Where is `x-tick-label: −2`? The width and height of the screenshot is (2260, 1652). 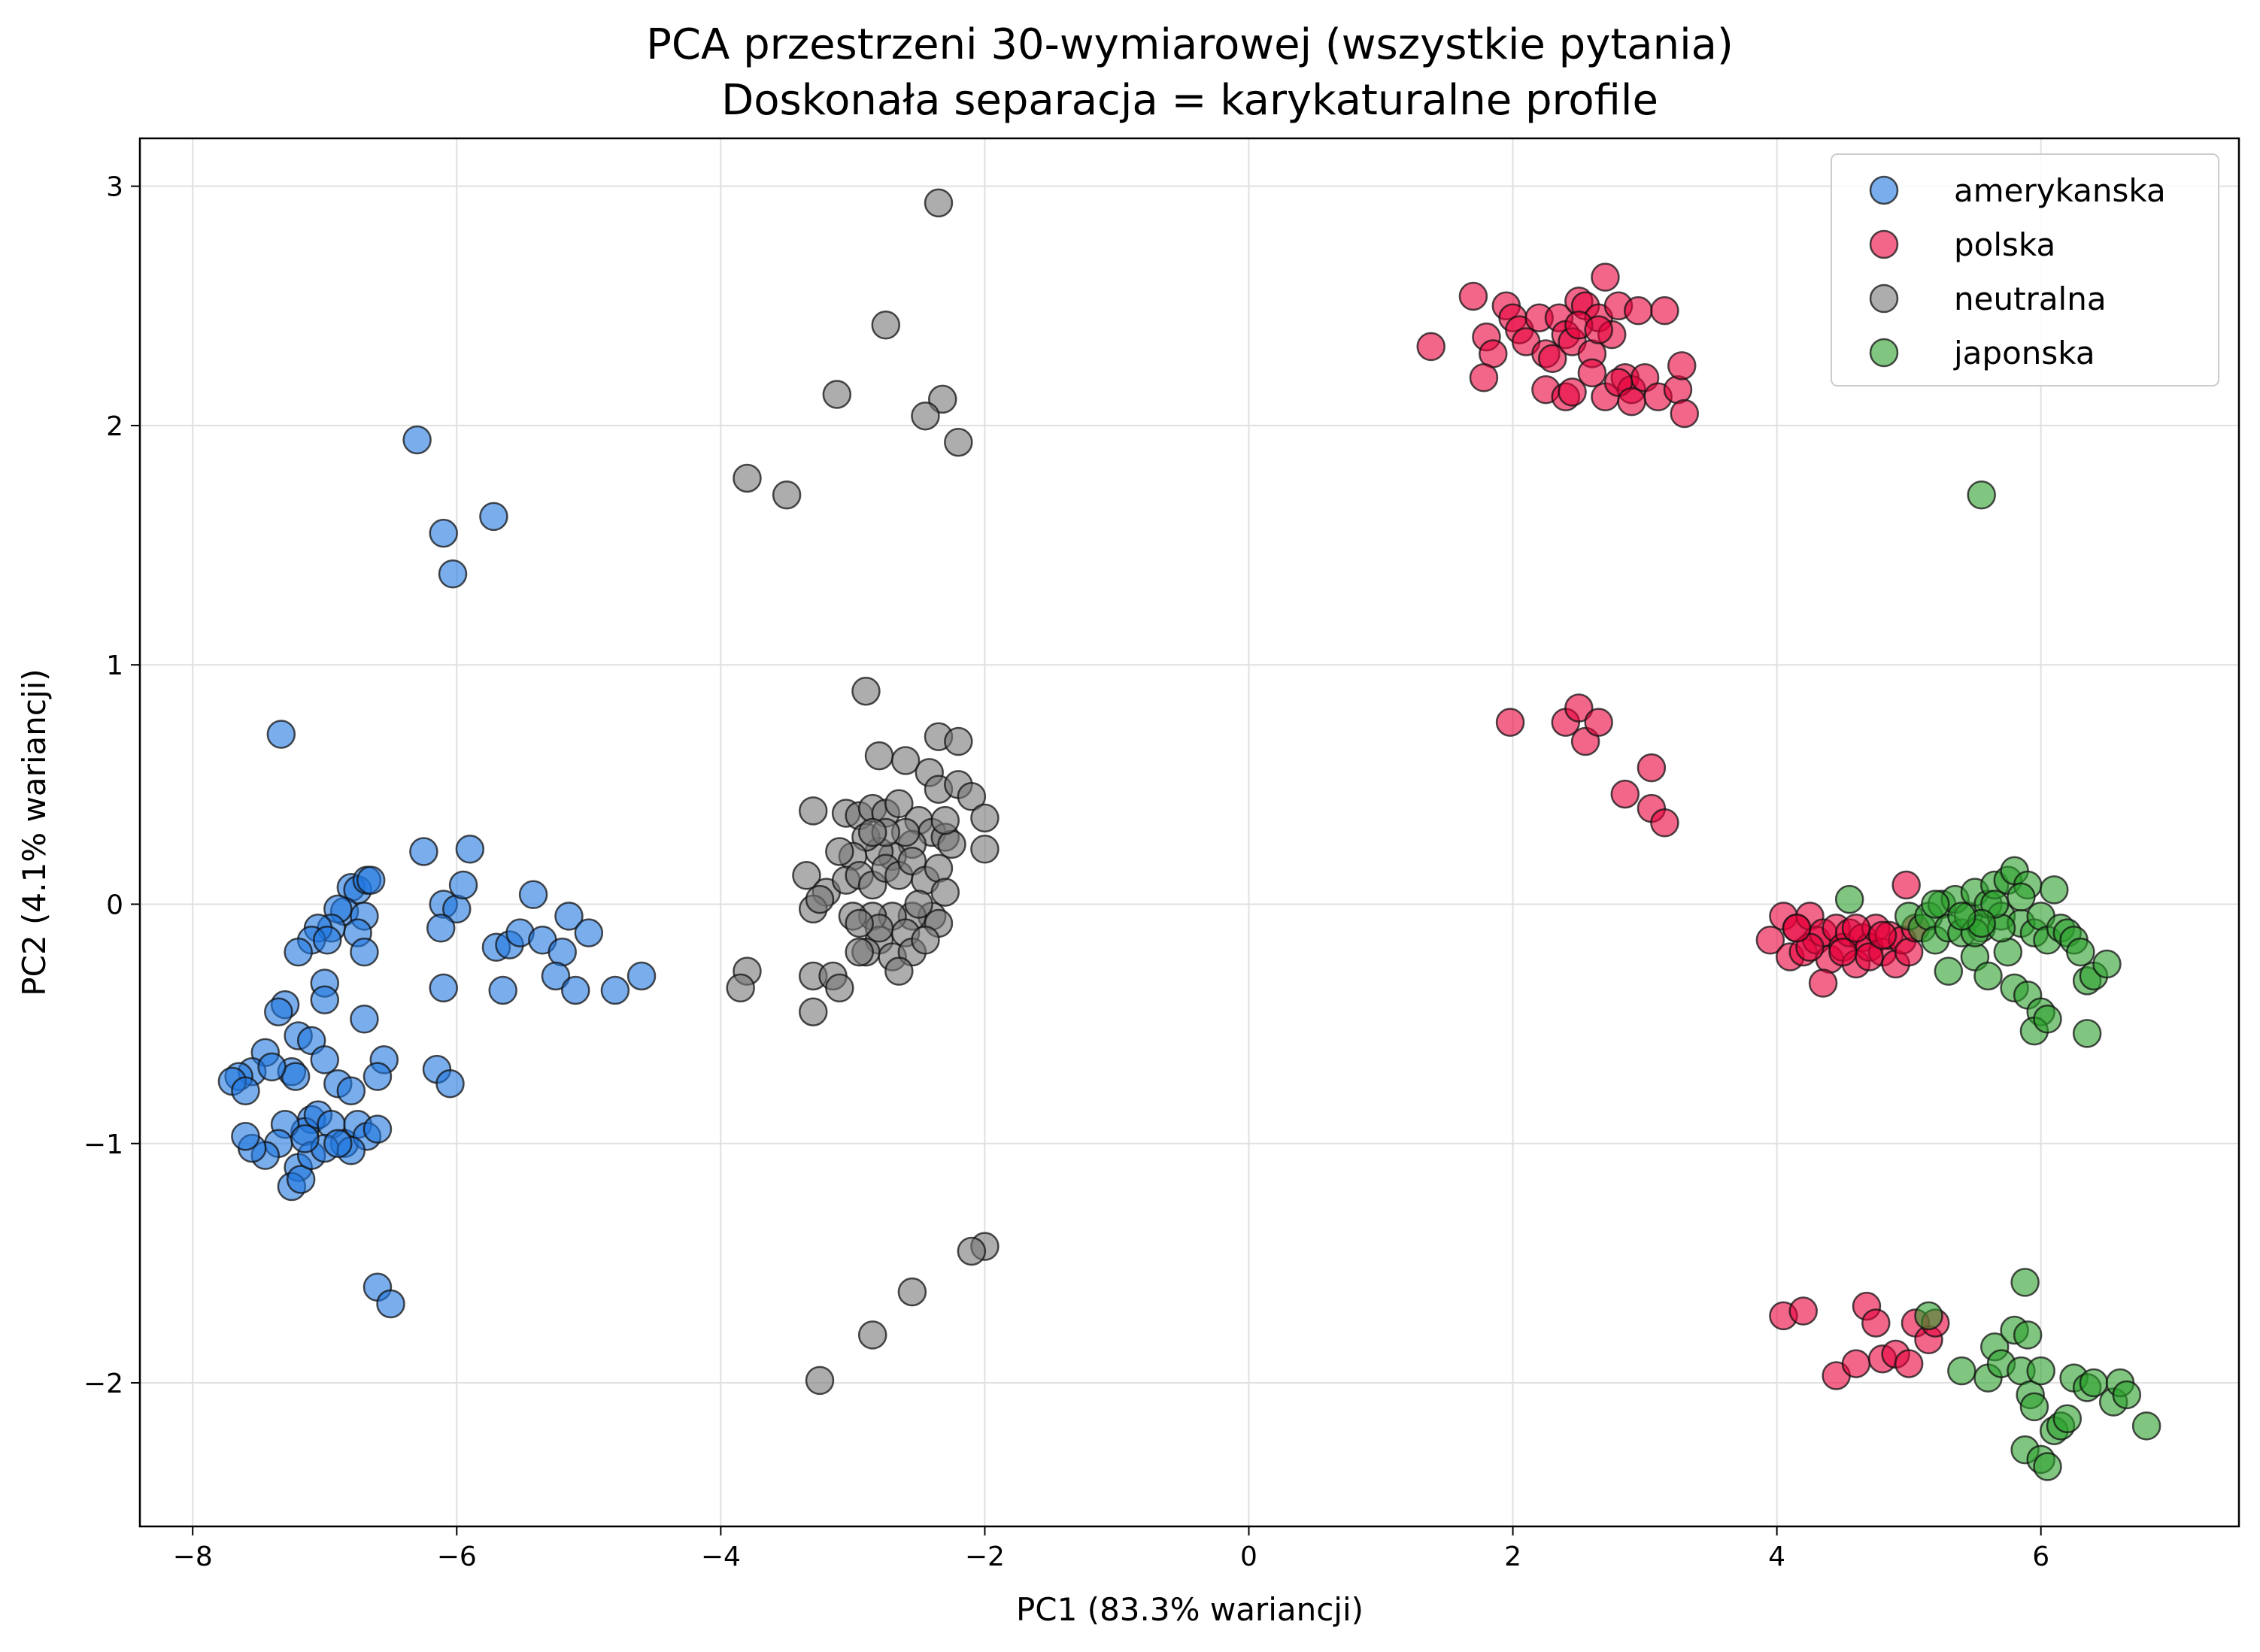
x-tick-label: −2 is located at coordinates (985, 1557).